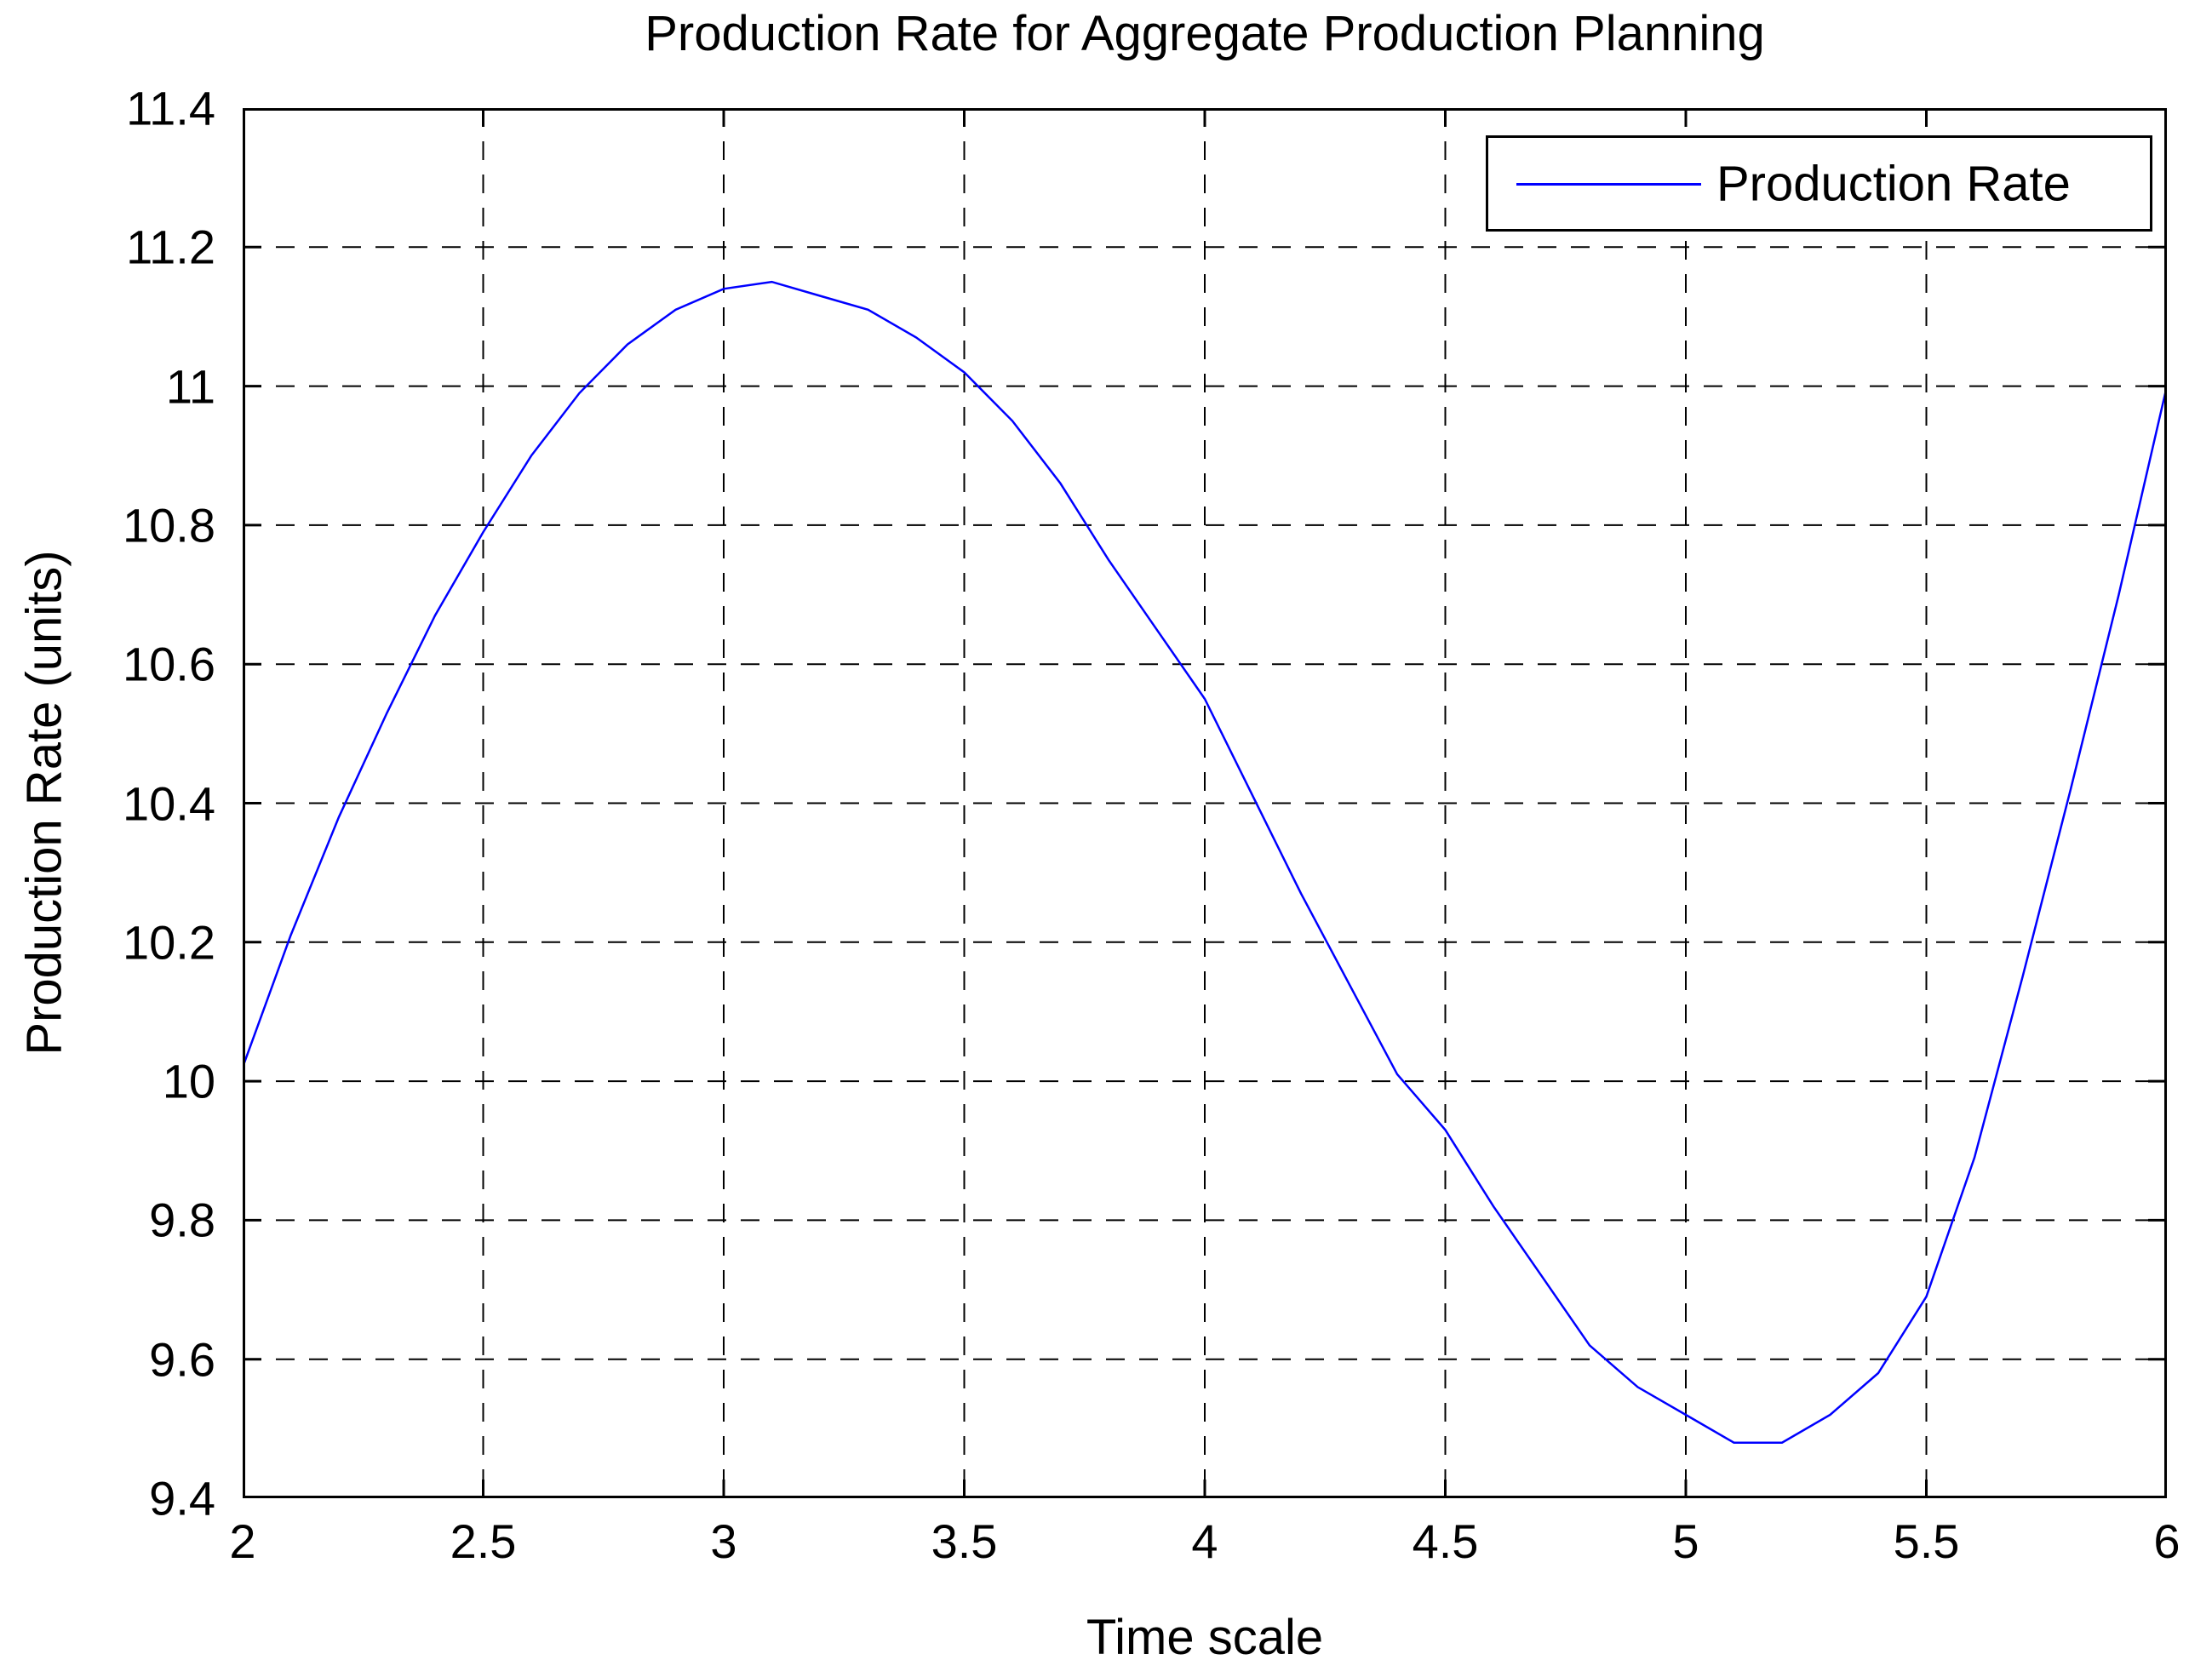 This screenshot has width=2212, height=1677. Describe the element at coordinates (1205, 1541) in the screenshot. I see `x-tick-label: 4` at that location.